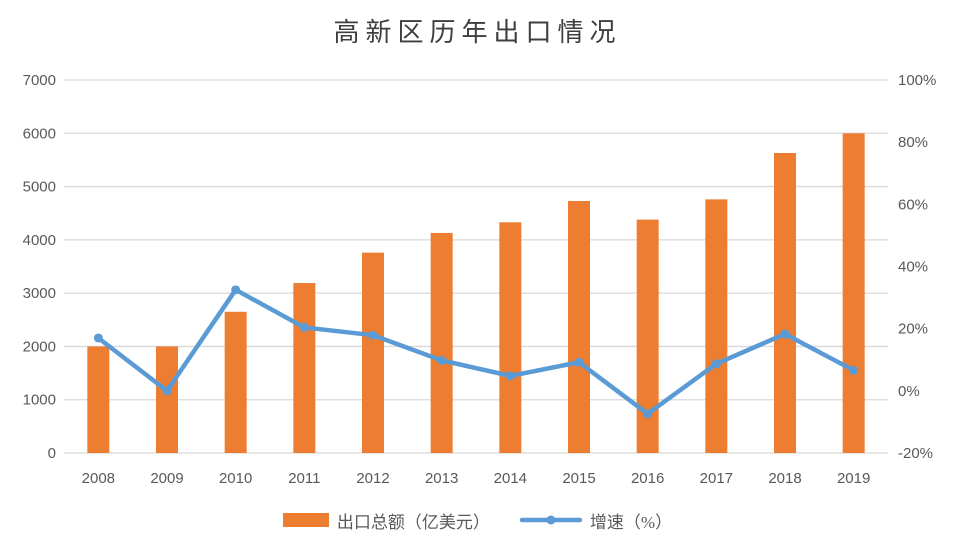 The image size is (955, 552). What do you see at coordinates (647, 336) in the screenshot?
I see `bar-2016` at bounding box center [647, 336].